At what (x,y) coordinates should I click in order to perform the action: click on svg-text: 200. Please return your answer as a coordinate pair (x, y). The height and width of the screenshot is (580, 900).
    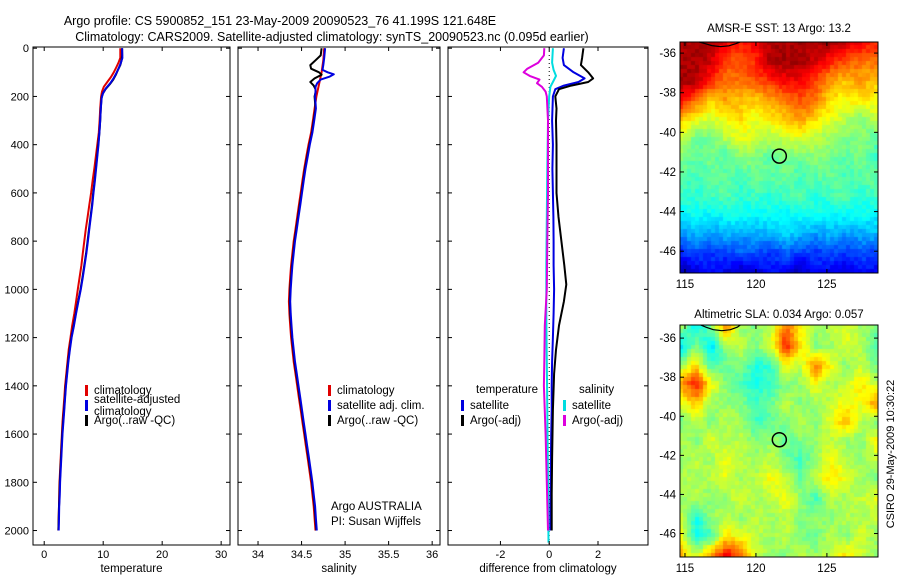
    Looking at the image, I should click on (20, 97).